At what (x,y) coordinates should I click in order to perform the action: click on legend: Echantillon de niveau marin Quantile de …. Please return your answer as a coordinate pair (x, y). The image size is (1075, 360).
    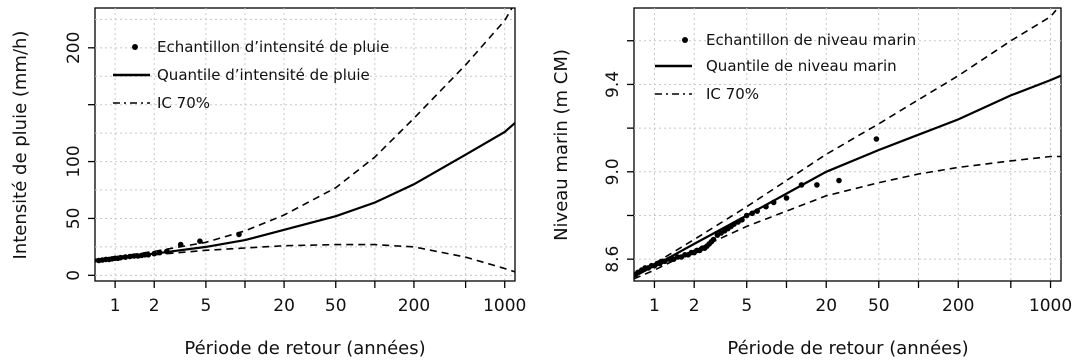
    Looking at the image, I should click on (785, 67).